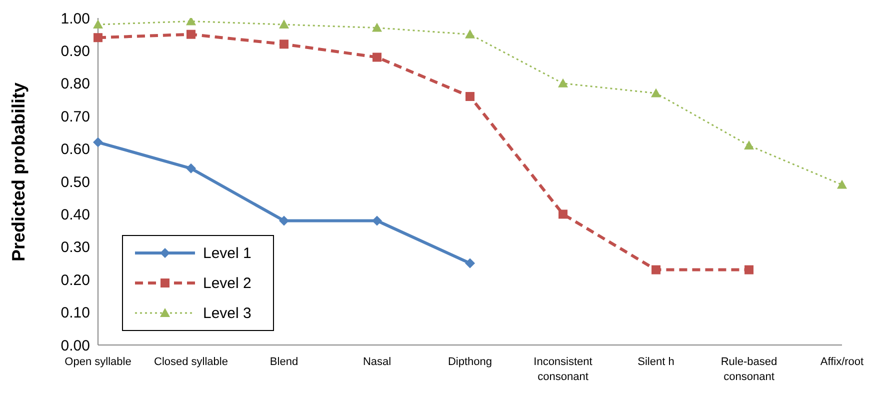 Image resolution: width=888 pixels, height=403 pixels. I want to click on x-tick-label: Rule-based consonant, so click(749, 369).